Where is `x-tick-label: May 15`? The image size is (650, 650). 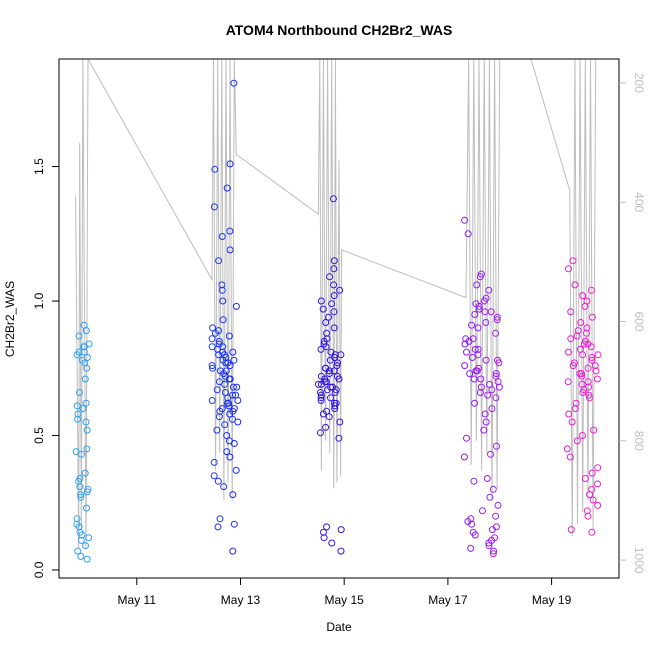 x-tick-label: May 15 is located at coordinates (345, 600).